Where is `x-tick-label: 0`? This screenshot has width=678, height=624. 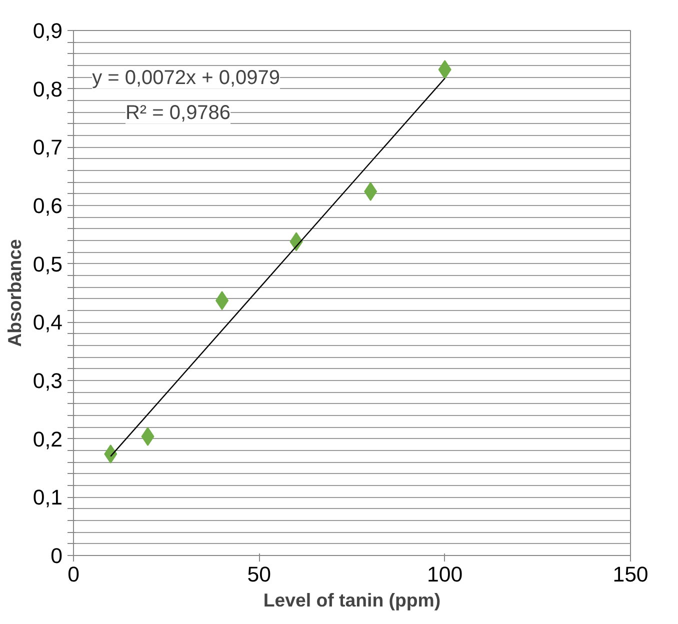 x-tick-label: 0 is located at coordinates (74, 574).